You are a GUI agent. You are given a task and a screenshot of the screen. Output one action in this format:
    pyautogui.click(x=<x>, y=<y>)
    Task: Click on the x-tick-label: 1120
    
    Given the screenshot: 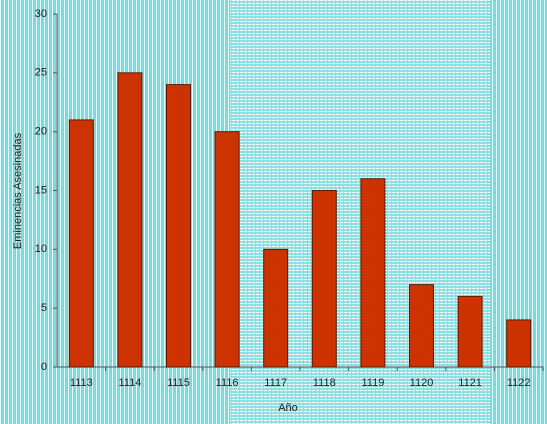 What is the action you would take?
    pyautogui.click(x=422, y=383)
    